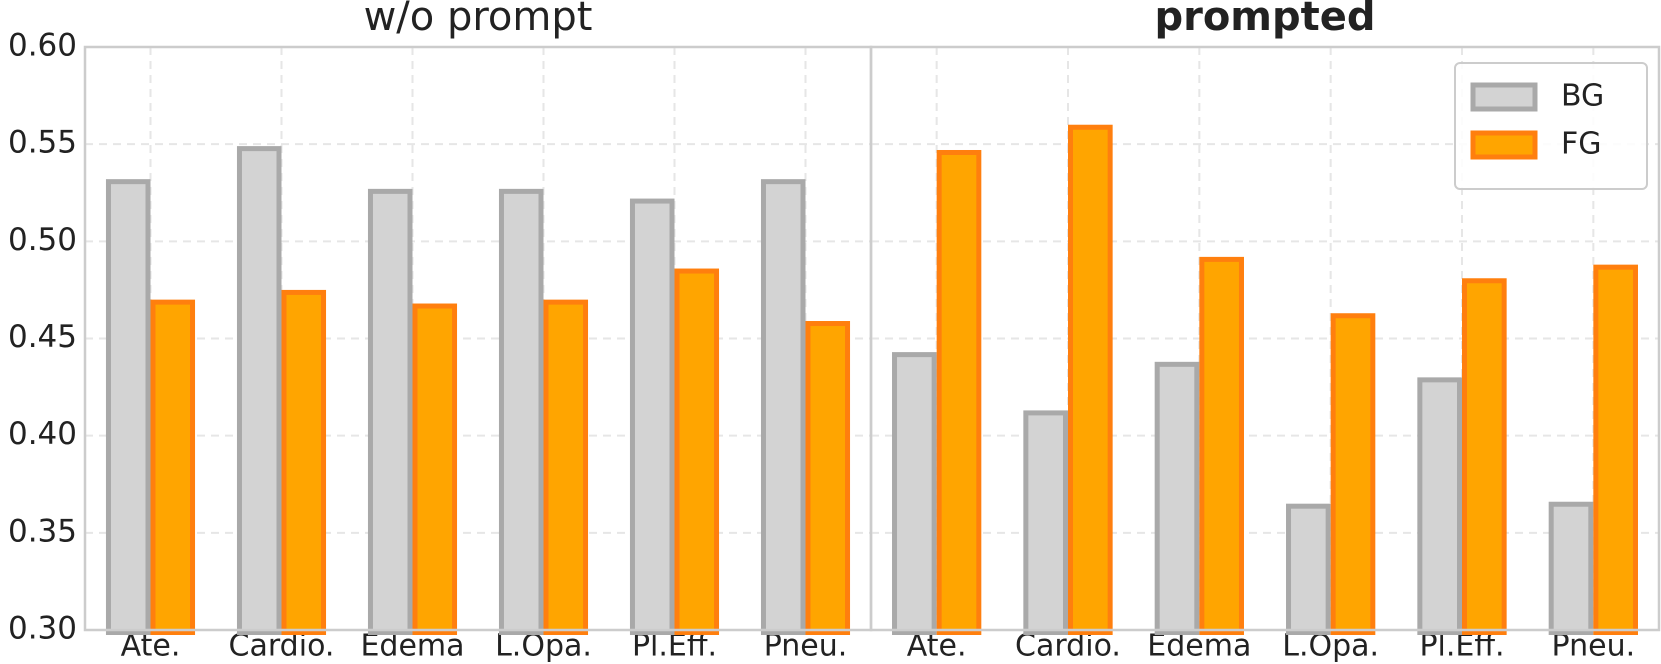  Describe the element at coordinates (42, 46) in the screenshot. I see `y-tick-label: 0.60` at that location.